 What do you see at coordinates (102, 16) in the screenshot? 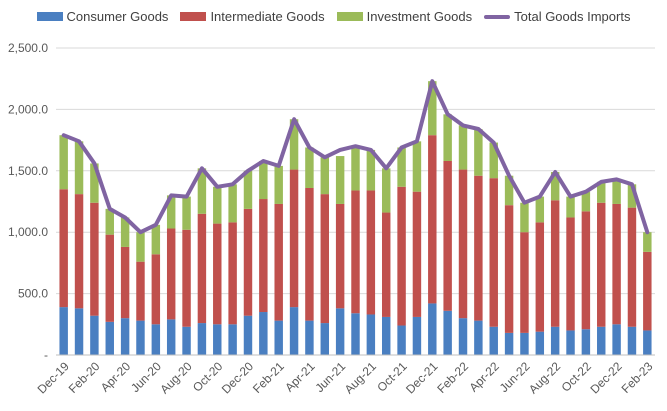
I see `legend-item-consumer-goods: Consumer Goods` at bounding box center [102, 16].